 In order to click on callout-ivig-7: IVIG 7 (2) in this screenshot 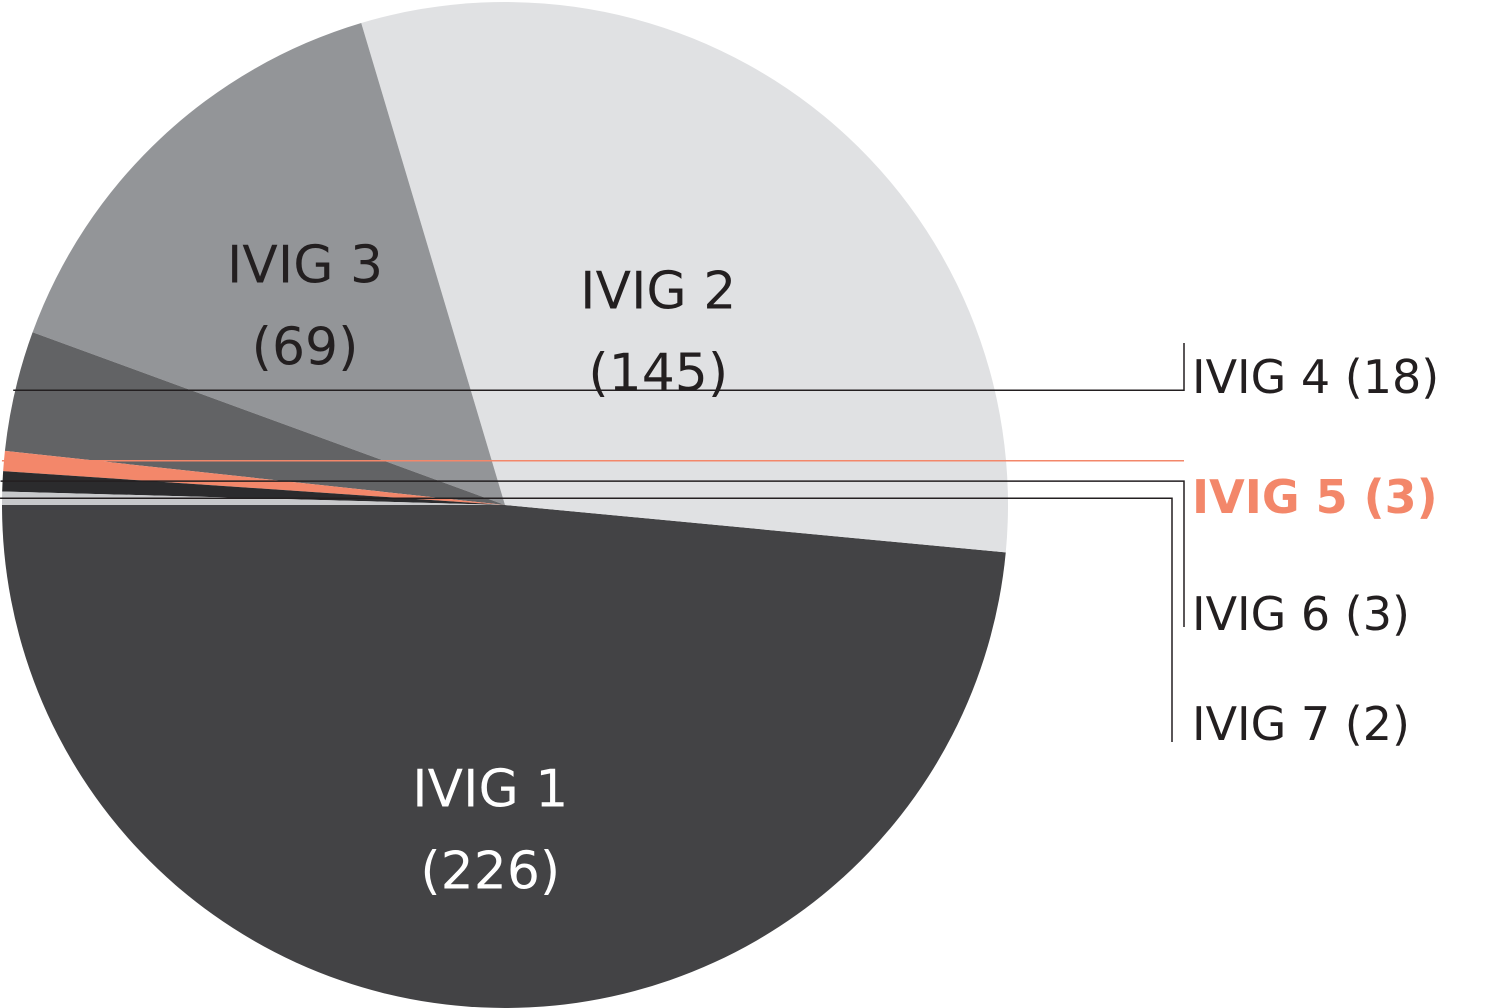, I will do `click(1301, 724)`.